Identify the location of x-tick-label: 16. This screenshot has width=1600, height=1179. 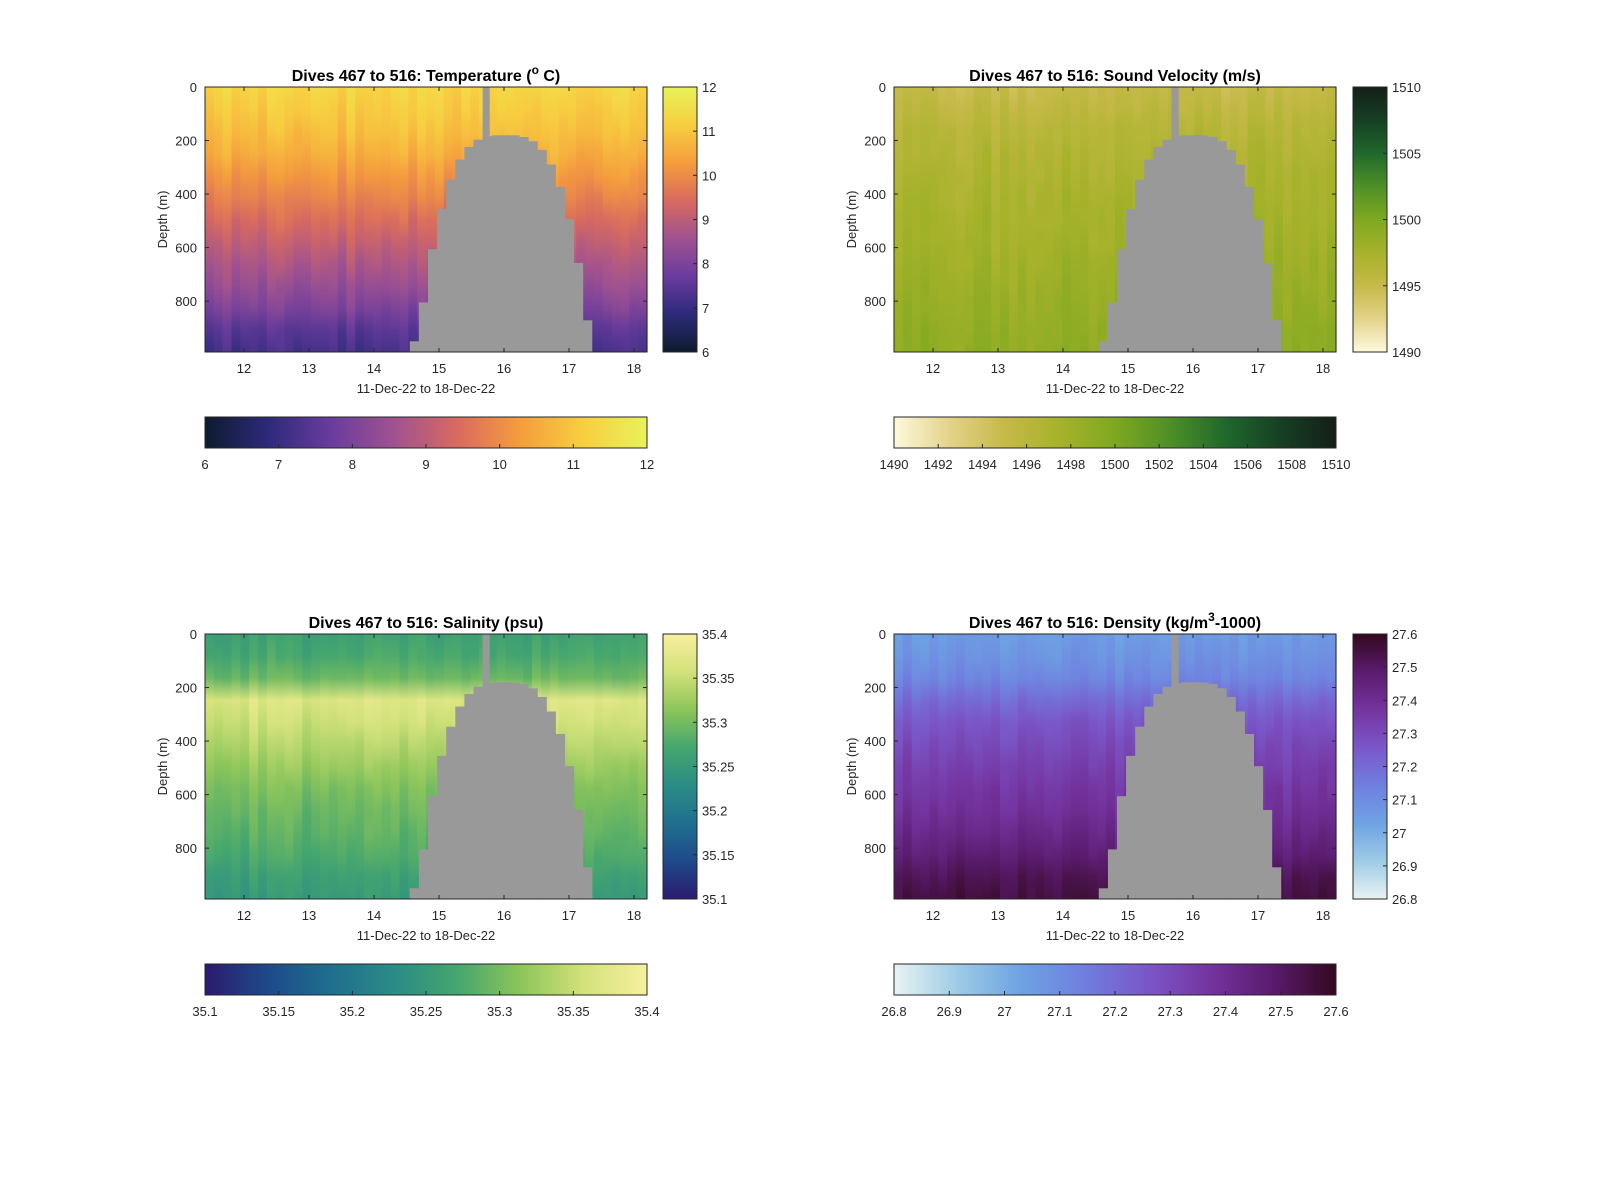
(504, 915).